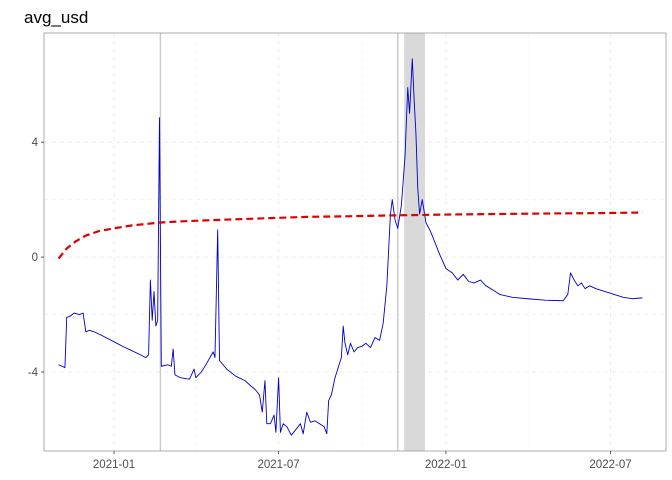 This screenshot has height=480, width=672. What do you see at coordinates (350, 235) in the screenshot?
I see `series-line-red-dashed` at bounding box center [350, 235].